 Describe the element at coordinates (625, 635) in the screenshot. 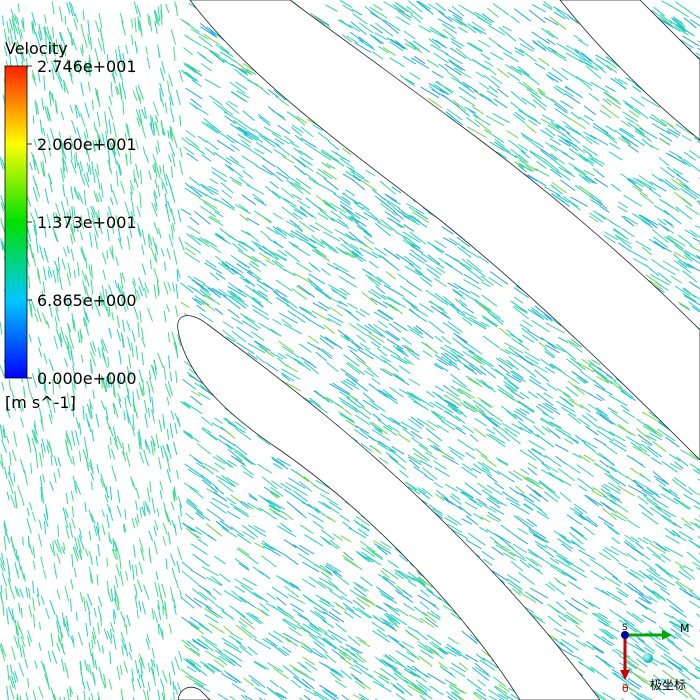

I see `axis-origin` at that location.